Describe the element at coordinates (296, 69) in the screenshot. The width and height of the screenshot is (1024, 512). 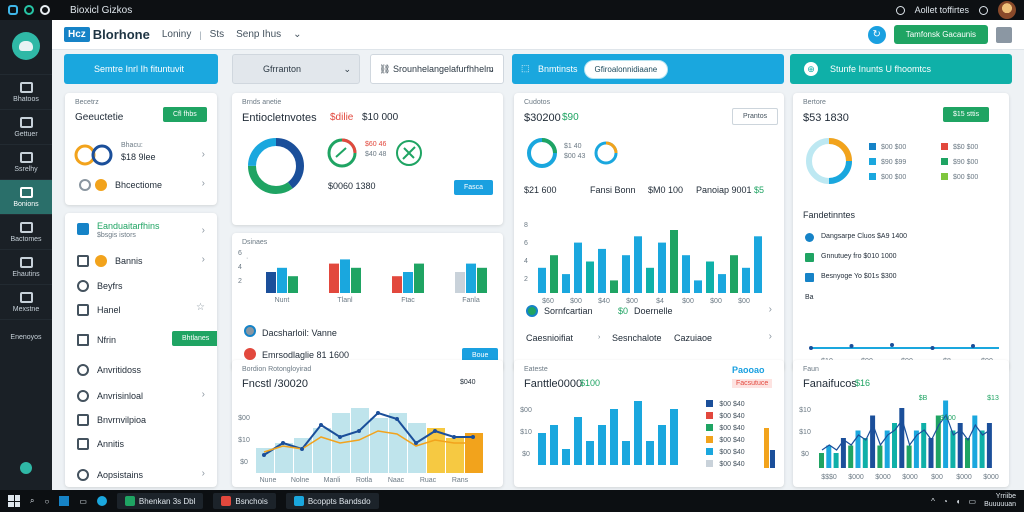
I see `toolbar-select-1: Gfrranton ⌄` at that location.